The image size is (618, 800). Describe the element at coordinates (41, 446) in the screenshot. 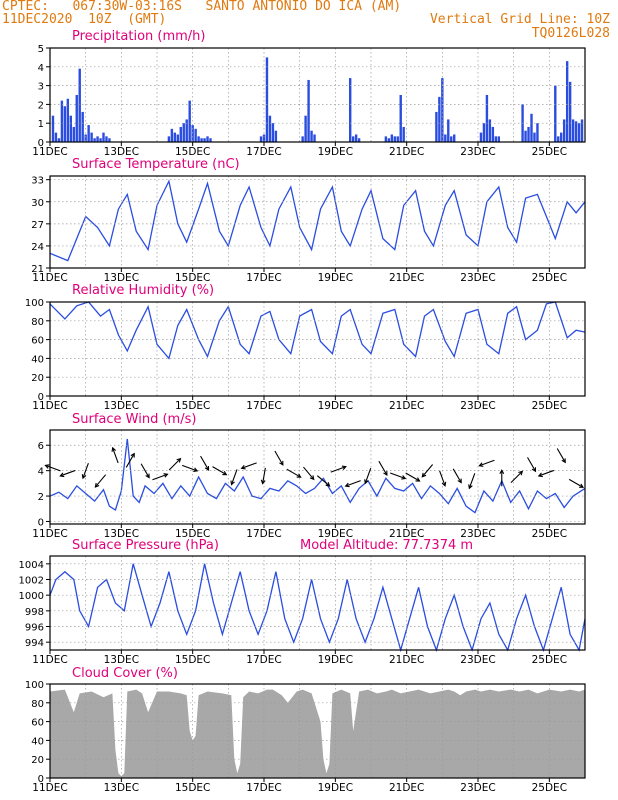

I see `y-tick-label: 6` at that location.